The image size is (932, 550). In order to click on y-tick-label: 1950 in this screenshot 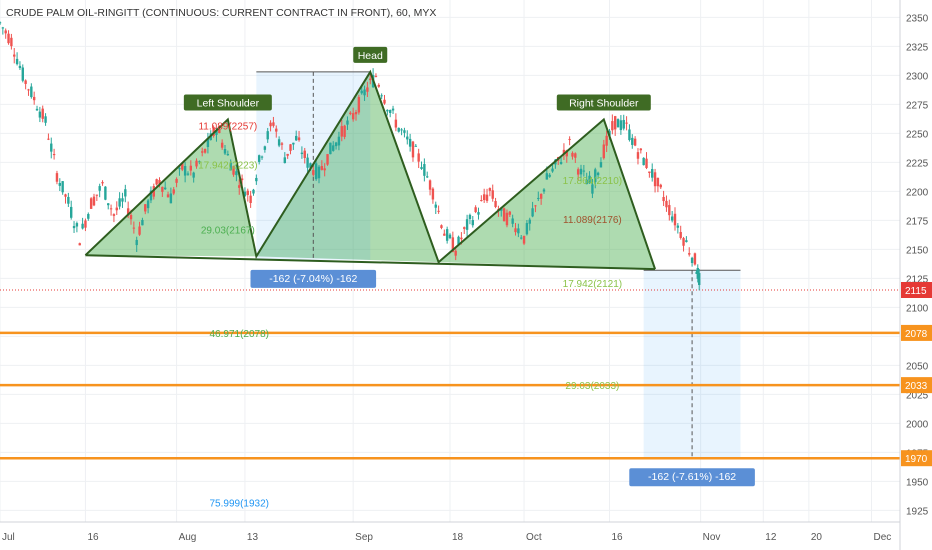, I will do `click(917, 482)`.